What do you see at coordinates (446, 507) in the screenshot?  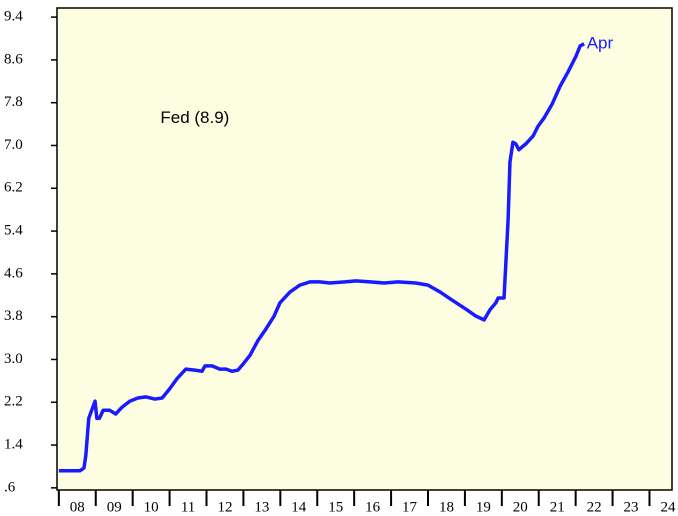 I see `x-tick-label: 18` at bounding box center [446, 507].